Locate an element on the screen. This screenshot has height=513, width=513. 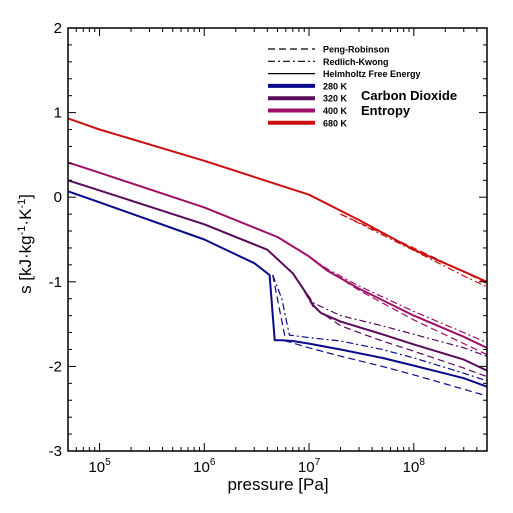
series-line-280k-dashed is located at coordinates (379, 335).